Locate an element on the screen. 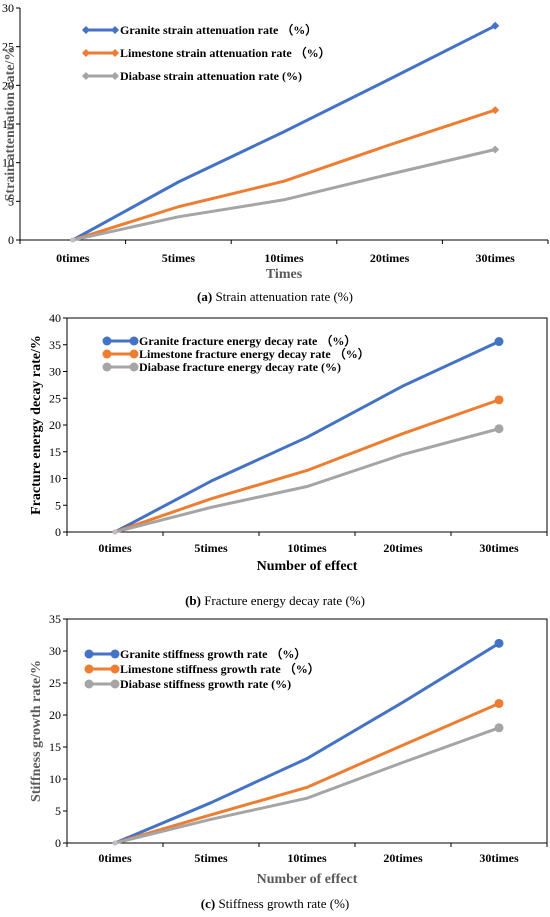  legend-entry: Limestone fracture energy decay rate （%） is located at coordinates (236, 353).